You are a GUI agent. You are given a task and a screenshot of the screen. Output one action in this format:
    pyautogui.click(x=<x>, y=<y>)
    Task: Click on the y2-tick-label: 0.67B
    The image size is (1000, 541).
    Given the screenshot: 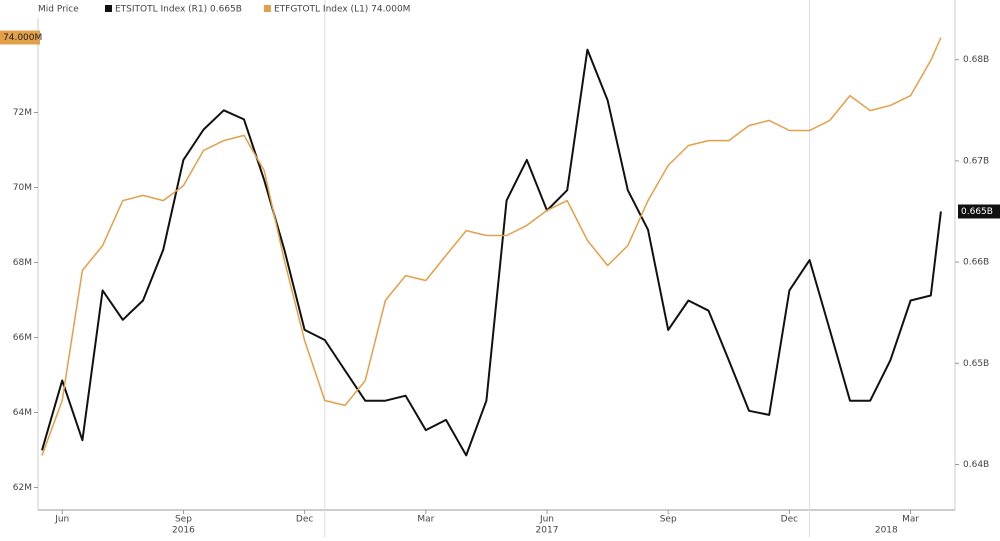 What is the action you would take?
    pyautogui.click(x=976, y=161)
    